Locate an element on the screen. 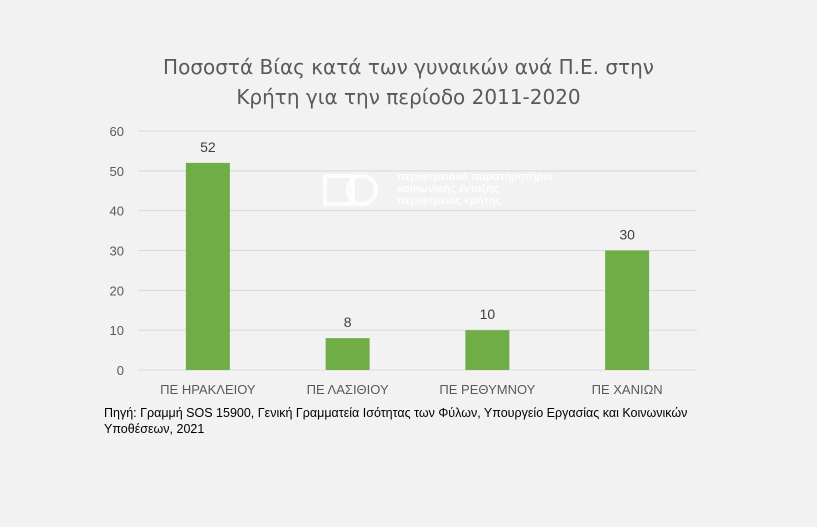  watermark-line-2: κοινωνικής ένταξης is located at coordinates (448, 189).